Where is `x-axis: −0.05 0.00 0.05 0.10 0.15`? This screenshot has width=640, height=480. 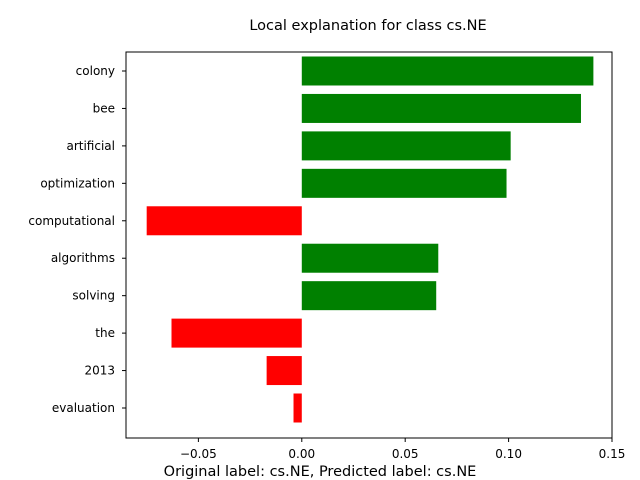 x-axis: −0.05 0.00 0.05 0.10 0.15 is located at coordinates (402, 449).